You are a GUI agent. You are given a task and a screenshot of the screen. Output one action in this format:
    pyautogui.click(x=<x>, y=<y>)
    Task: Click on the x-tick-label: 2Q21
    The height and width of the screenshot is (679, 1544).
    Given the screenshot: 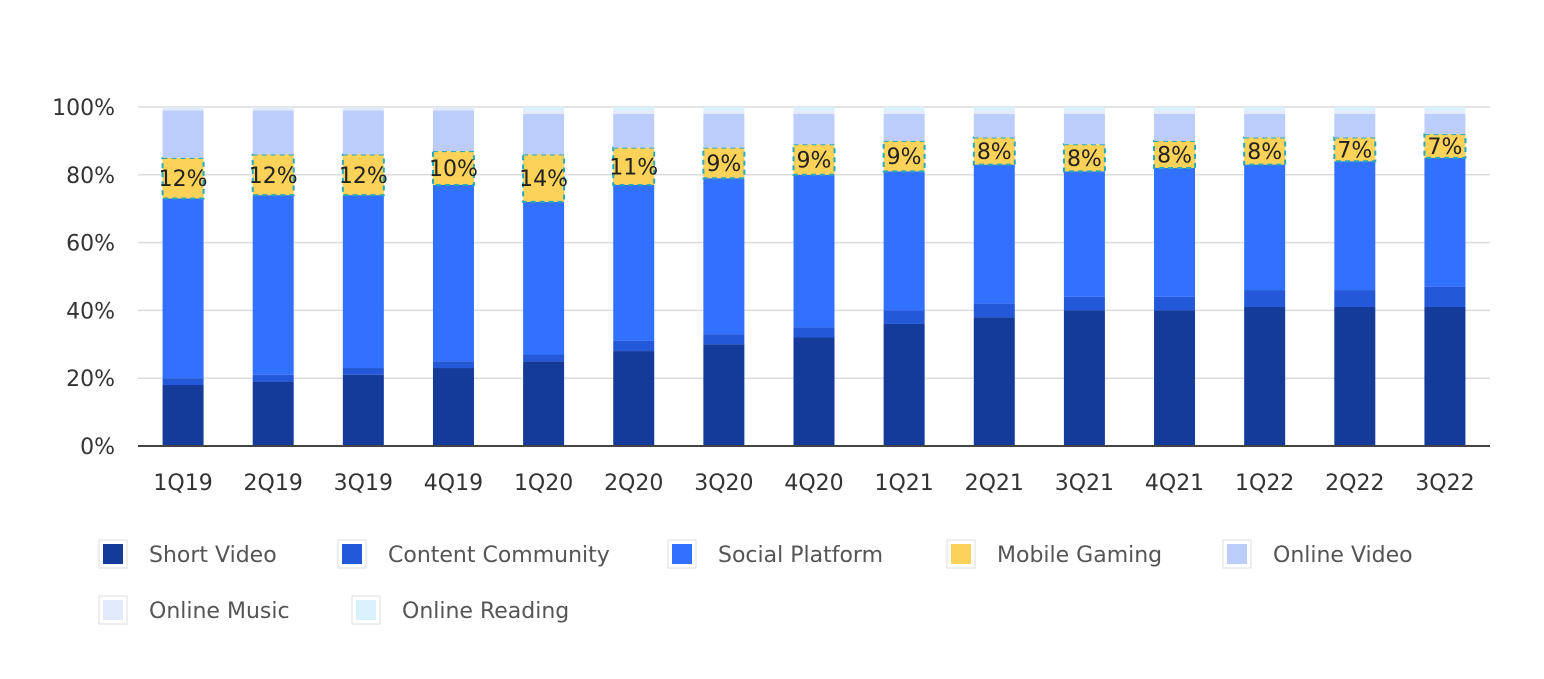 What is the action you would take?
    pyautogui.click(x=994, y=483)
    